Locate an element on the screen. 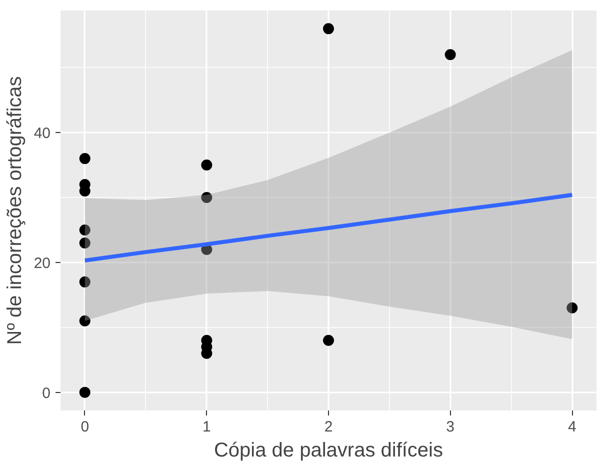  x-tick-label: 2 is located at coordinates (328, 427).